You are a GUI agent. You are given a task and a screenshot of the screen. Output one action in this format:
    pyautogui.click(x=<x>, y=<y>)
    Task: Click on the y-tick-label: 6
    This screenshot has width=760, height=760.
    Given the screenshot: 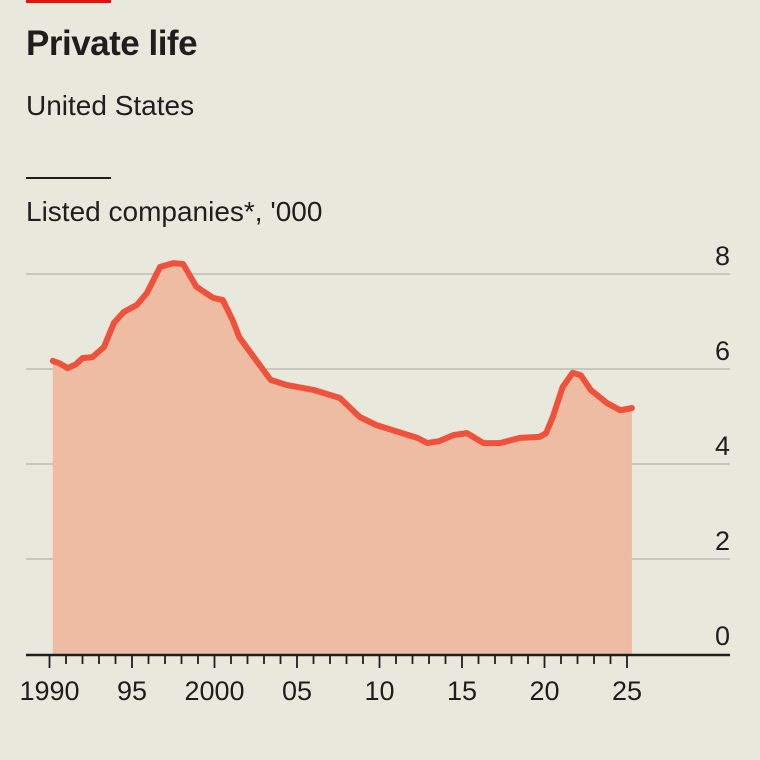 What is the action you would take?
    pyautogui.click(x=722, y=351)
    